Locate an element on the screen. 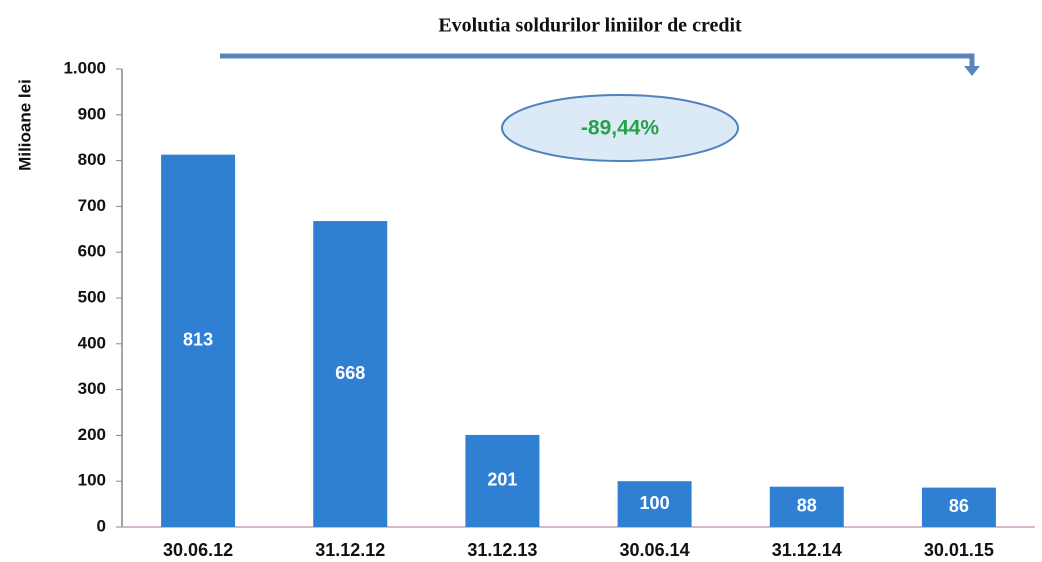 This screenshot has height=562, width=1042. value-label: 100 is located at coordinates (655, 503).